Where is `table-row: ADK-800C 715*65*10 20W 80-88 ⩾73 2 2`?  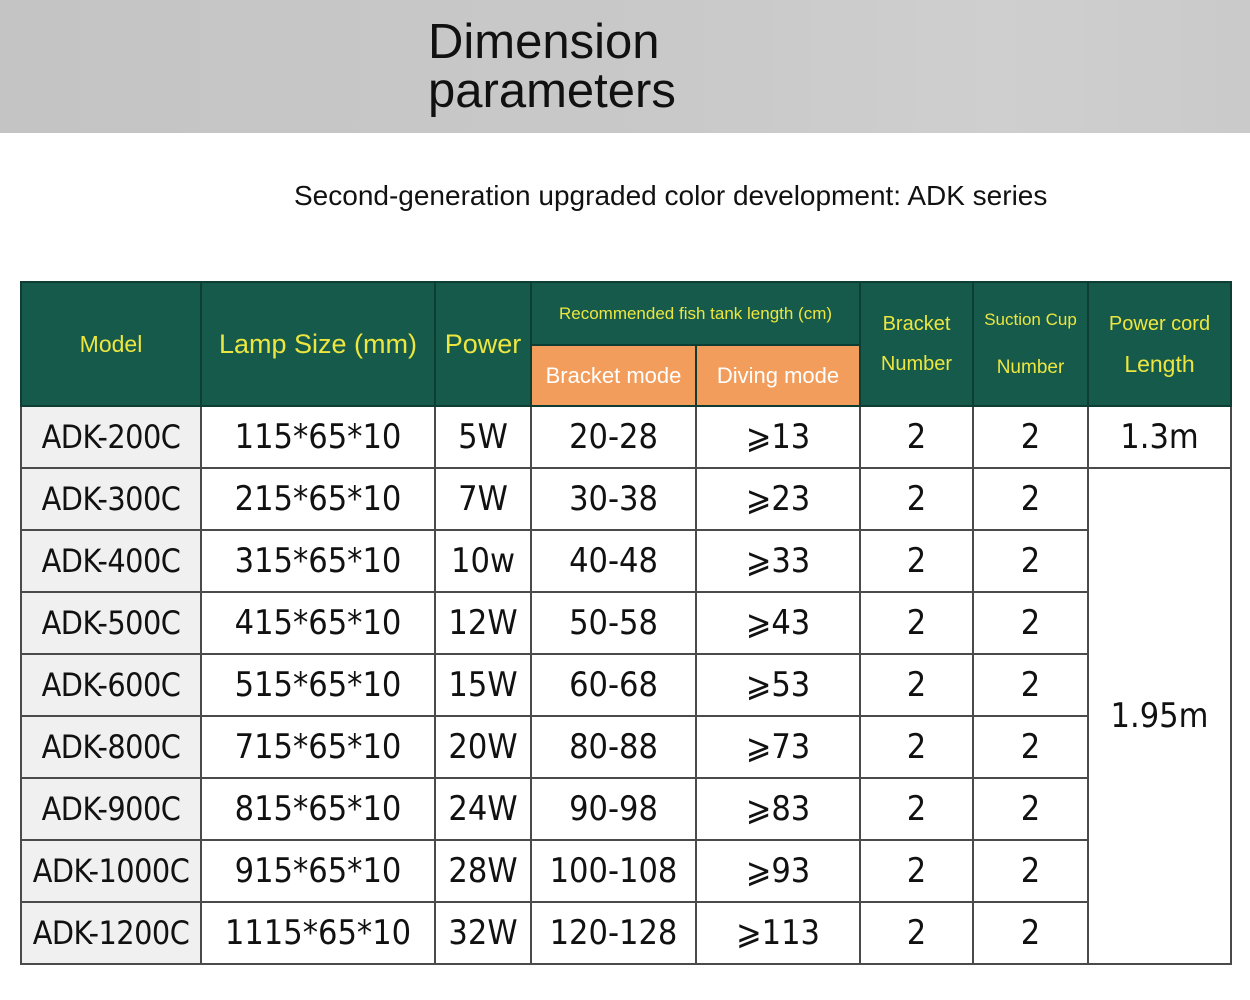
table-row: ADK-800C 715*65*10 20W 80-88 ⩾73 2 2 is located at coordinates (625, 747).